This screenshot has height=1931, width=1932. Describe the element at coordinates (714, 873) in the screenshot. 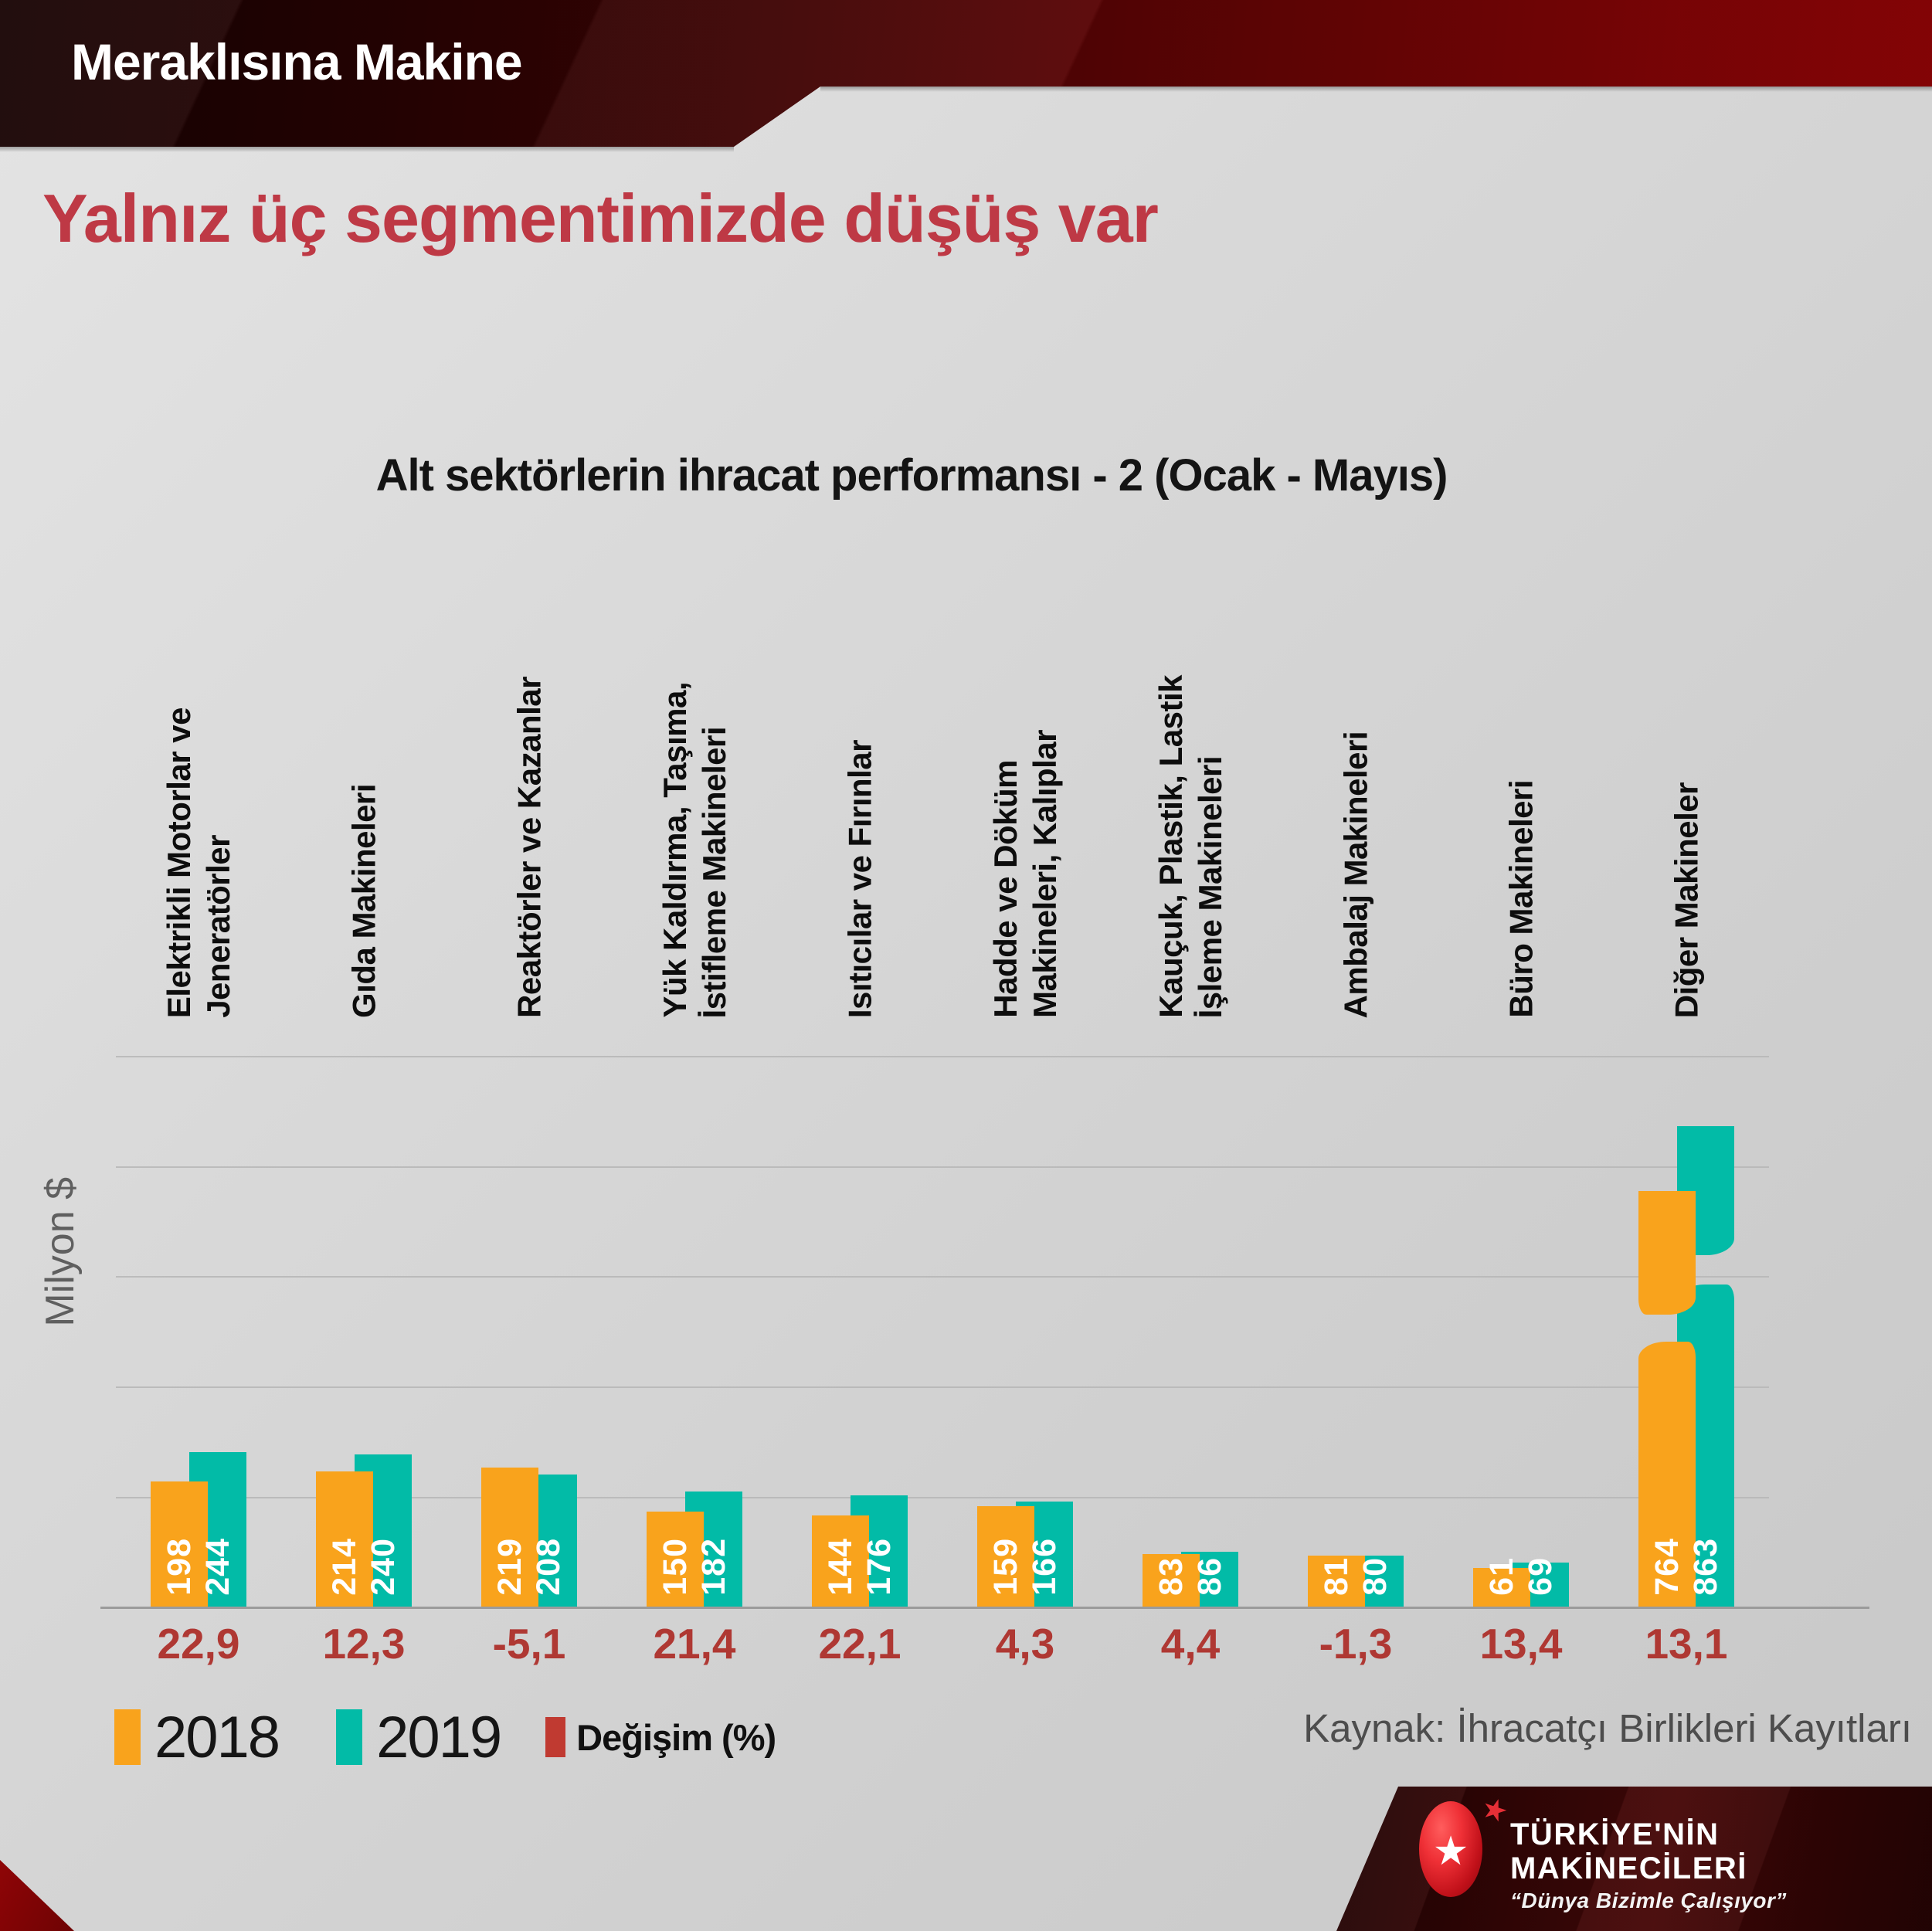

I see `category-label-line: İstifleme Makineleri` at that location.